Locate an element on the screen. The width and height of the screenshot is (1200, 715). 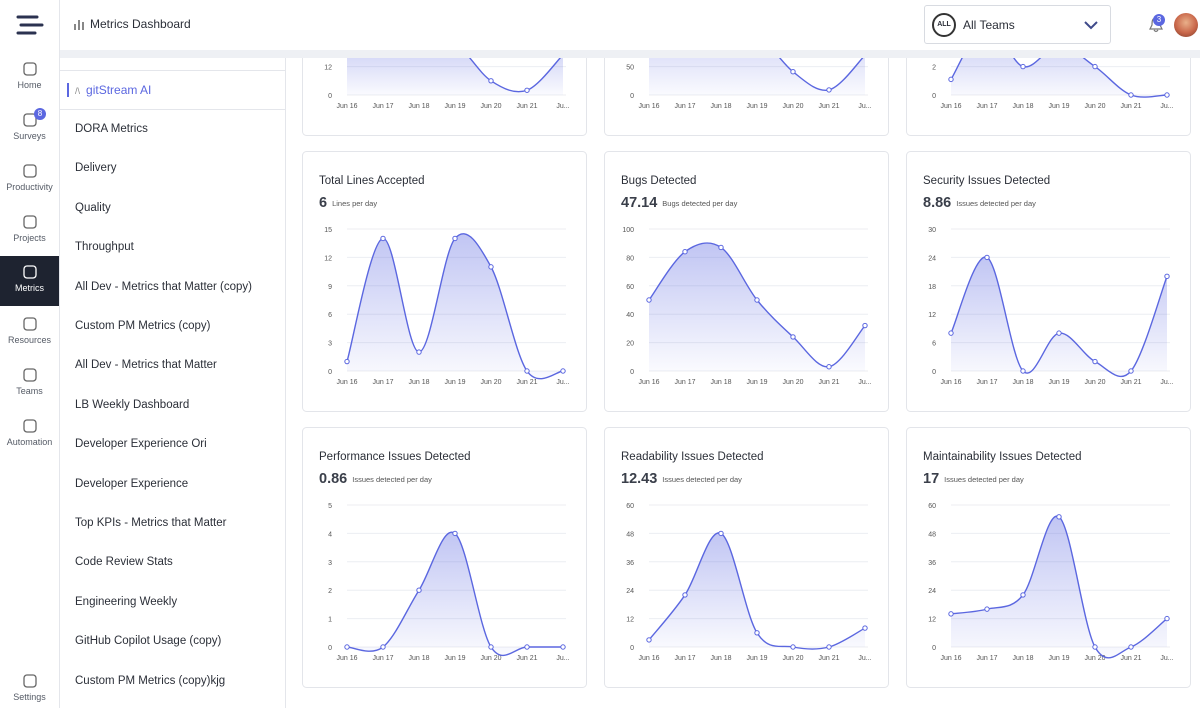
dashboard-link: LB Weekly Dashboard is located at coordinates (132, 404).